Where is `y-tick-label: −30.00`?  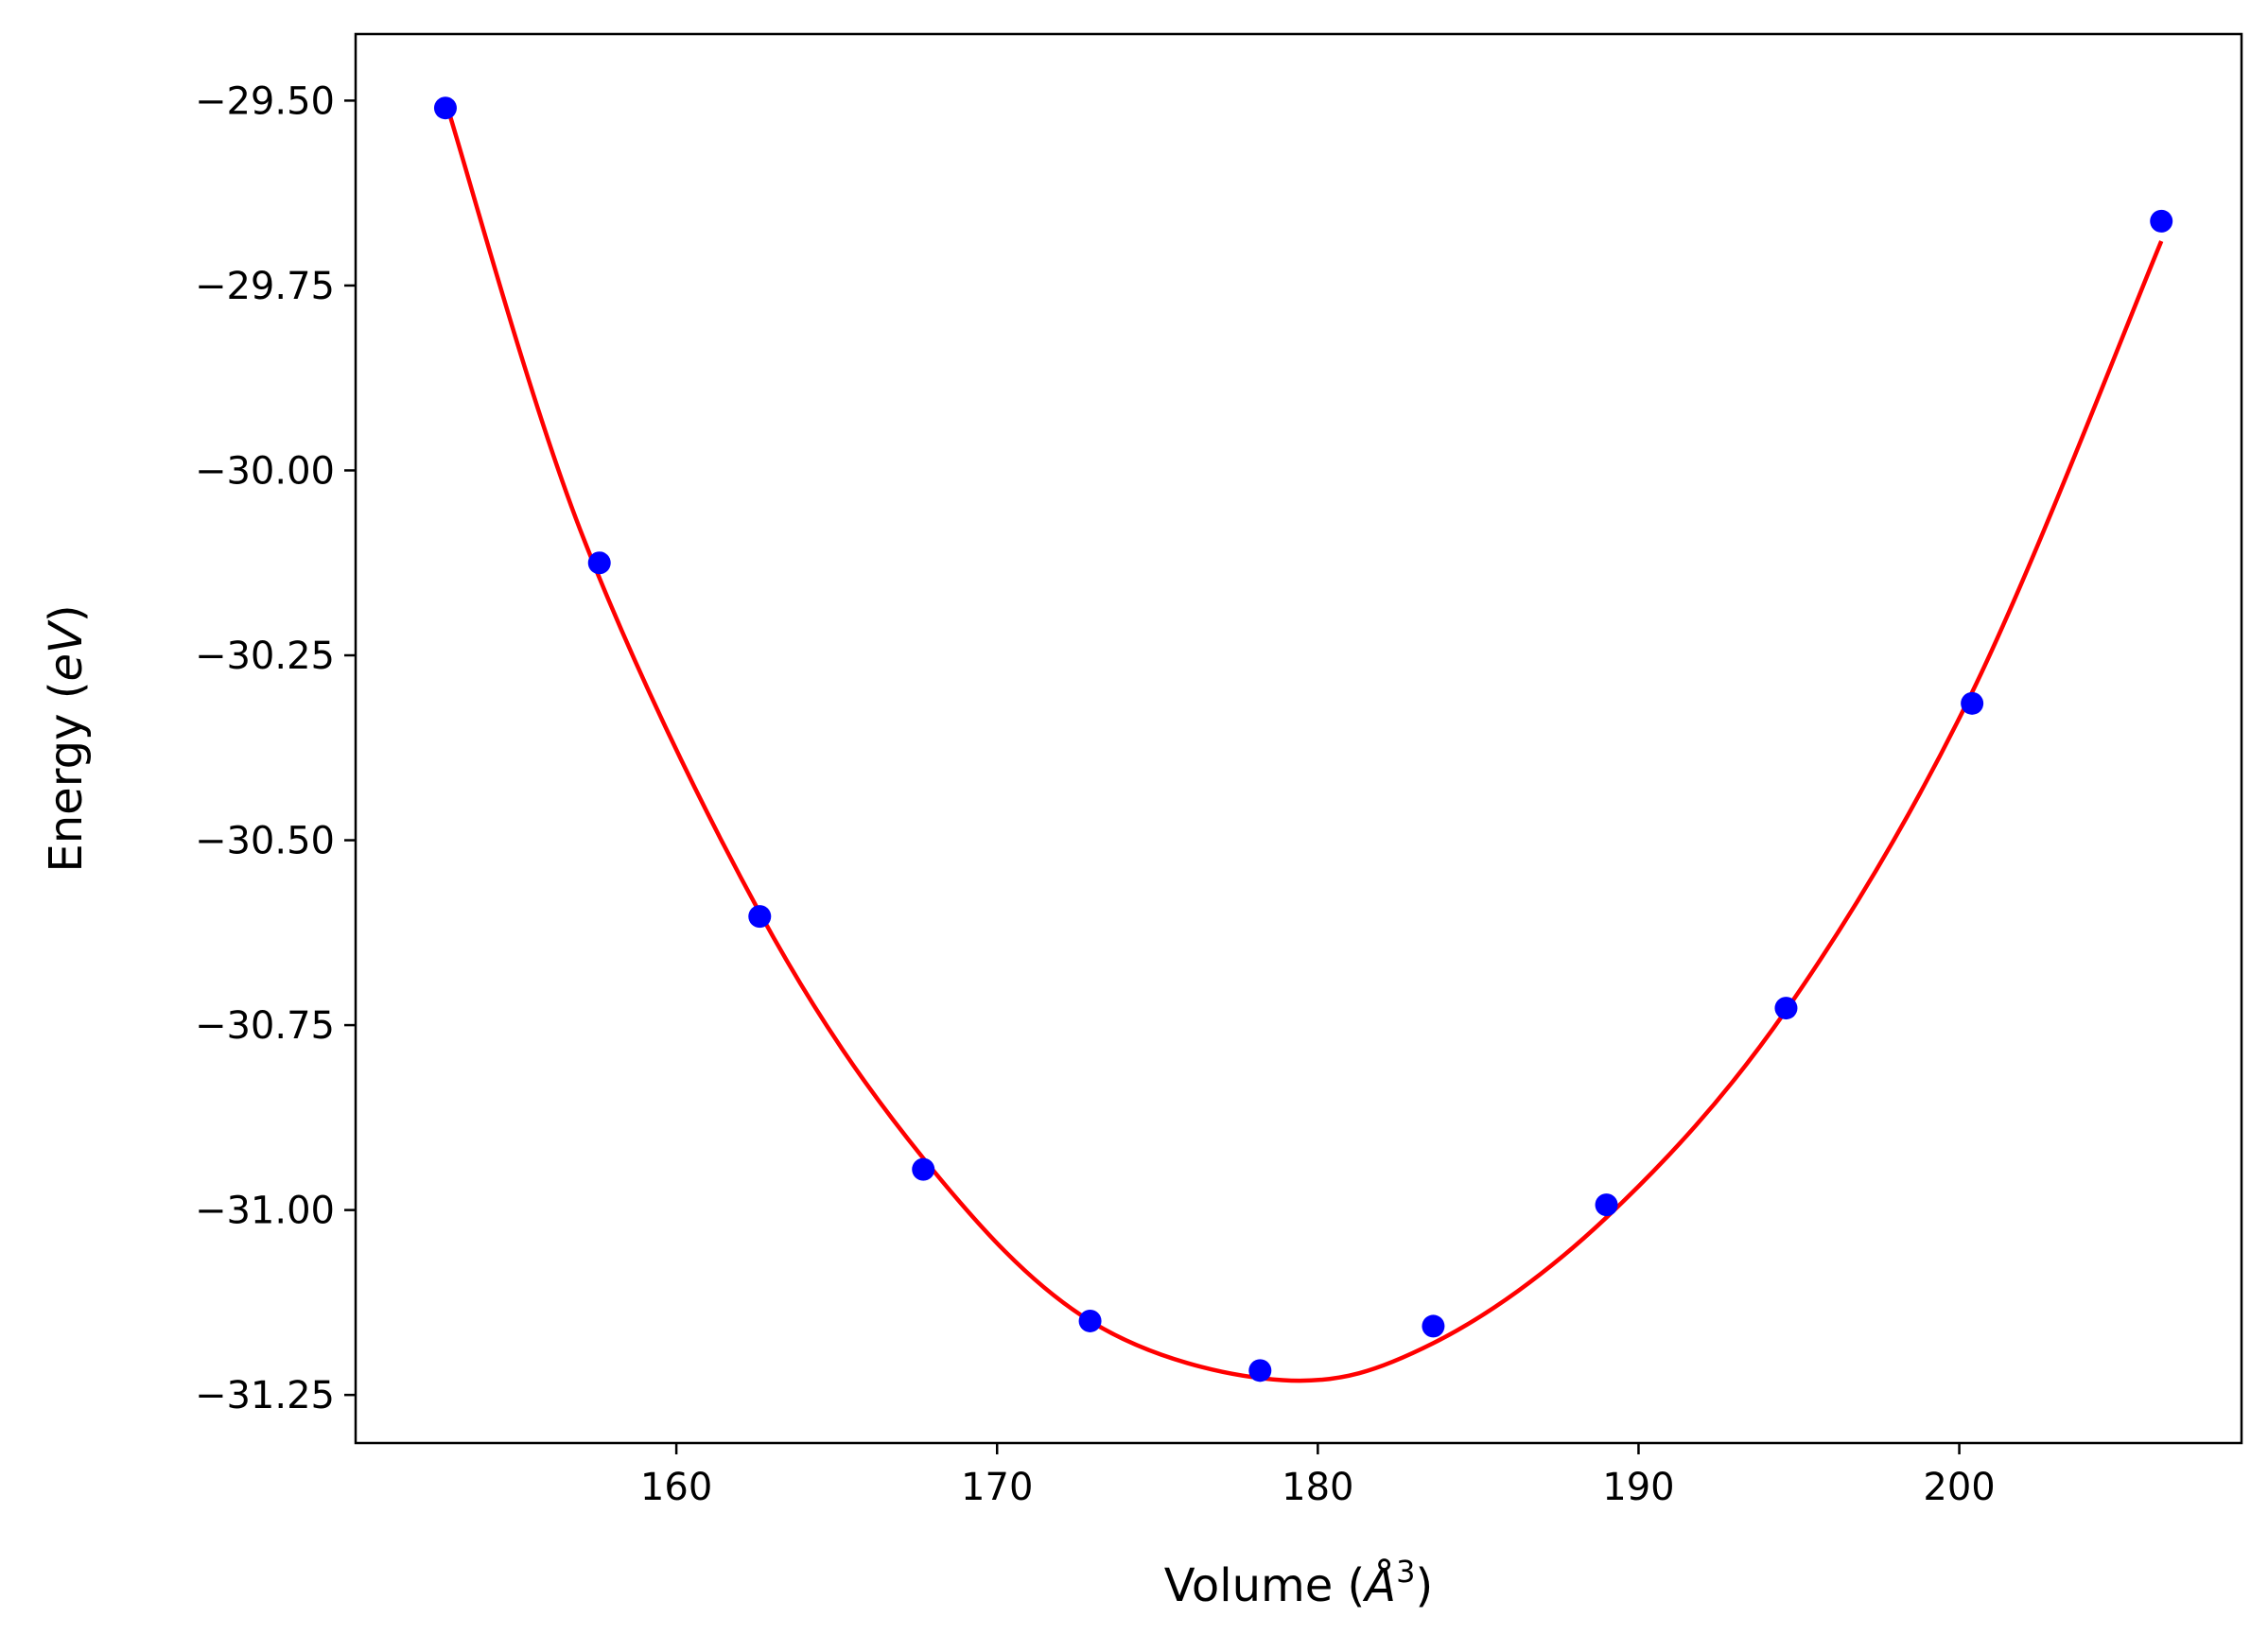 y-tick-label: −30.00 is located at coordinates (265, 471).